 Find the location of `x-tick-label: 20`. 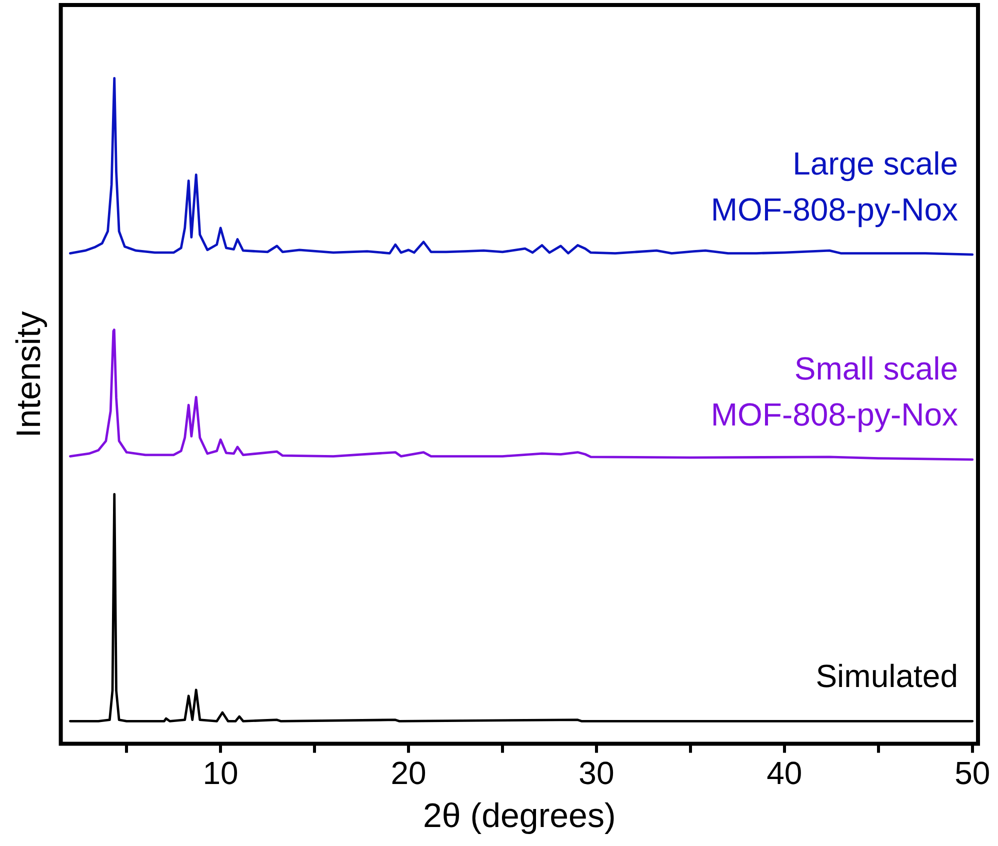

x-tick-label: 20 is located at coordinates (408, 772).